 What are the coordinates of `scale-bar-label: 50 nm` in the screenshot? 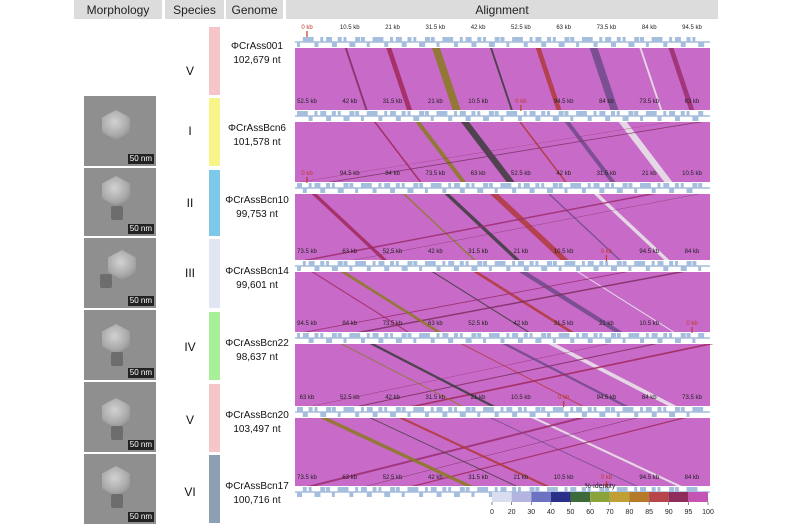 It's located at (140, 229).